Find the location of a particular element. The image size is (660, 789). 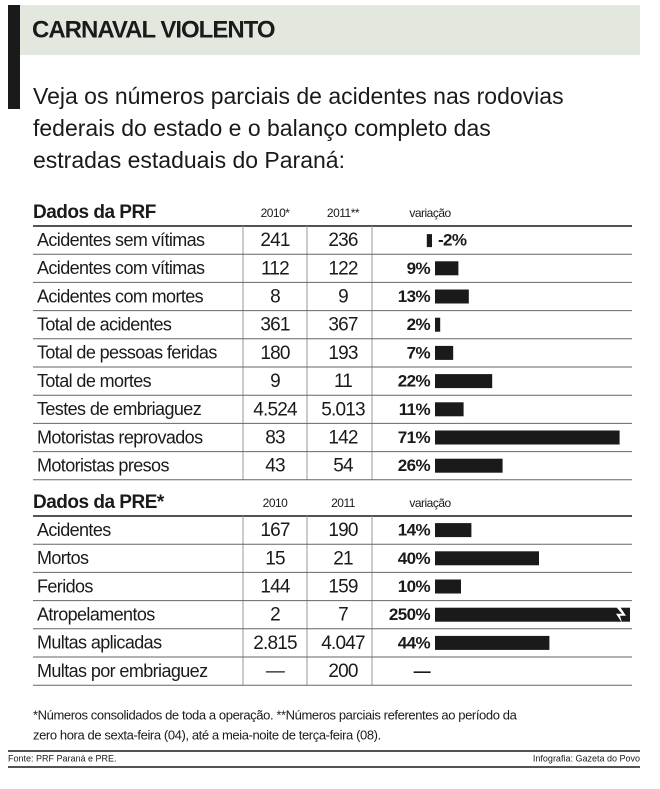

cell: 122 is located at coordinates (343, 268).